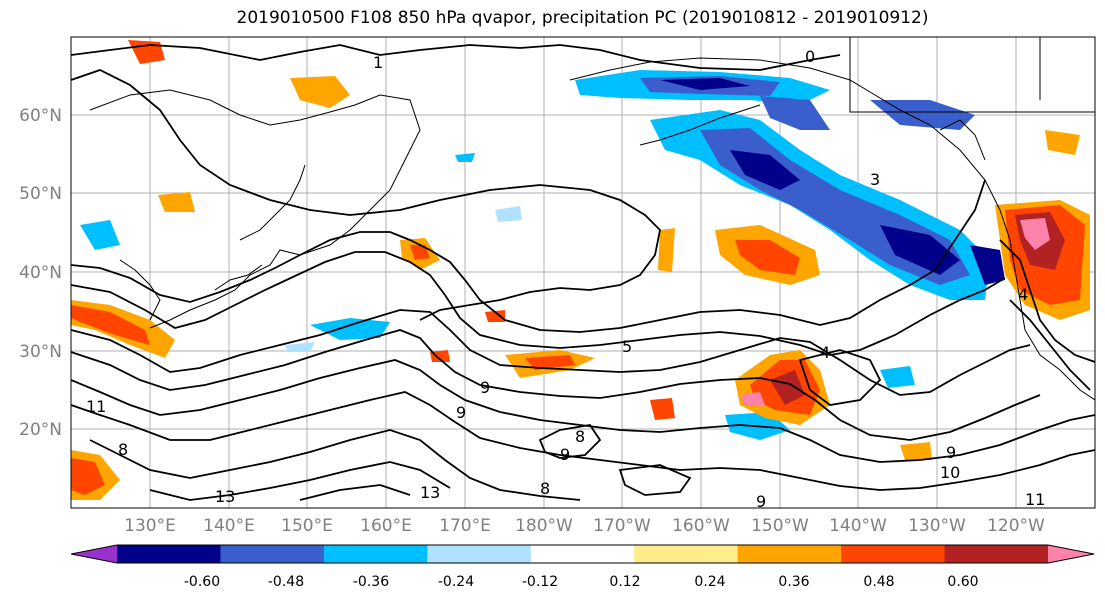 This screenshot has width=1105, height=601. What do you see at coordinates (701, 526) in the screenshot?
I see `lon-label: 160°W` at bounding box center [701, 526].